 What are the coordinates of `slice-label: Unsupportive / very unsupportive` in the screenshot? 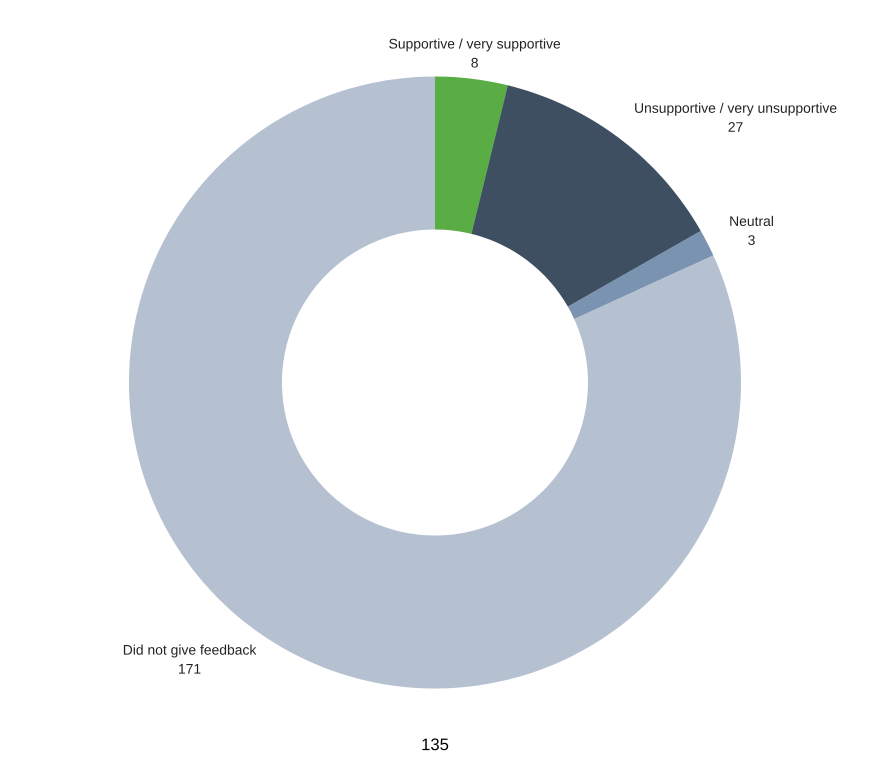 It's located at (735, 109).